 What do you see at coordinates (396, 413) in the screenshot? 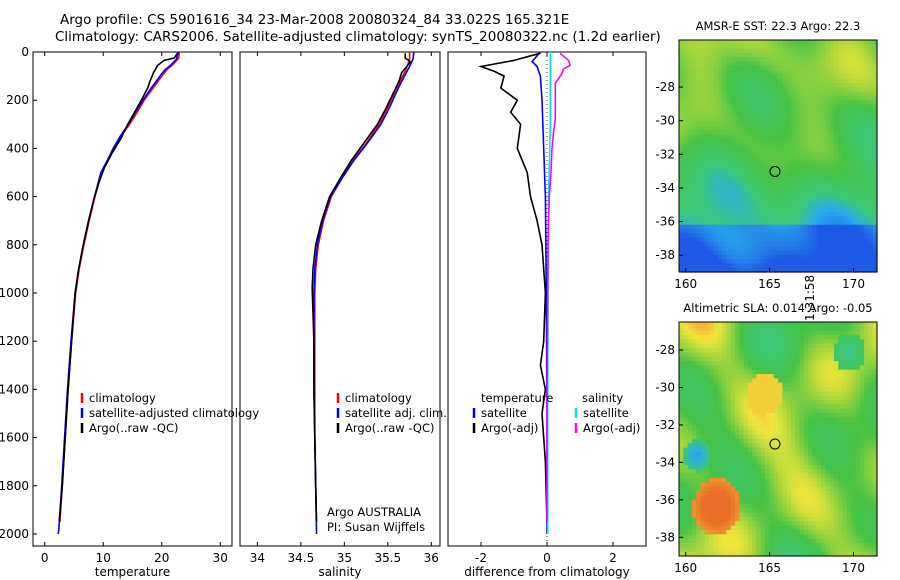
I see `salinity-legend-label: satellite adj. clim.` at bounding box center [396, 413].